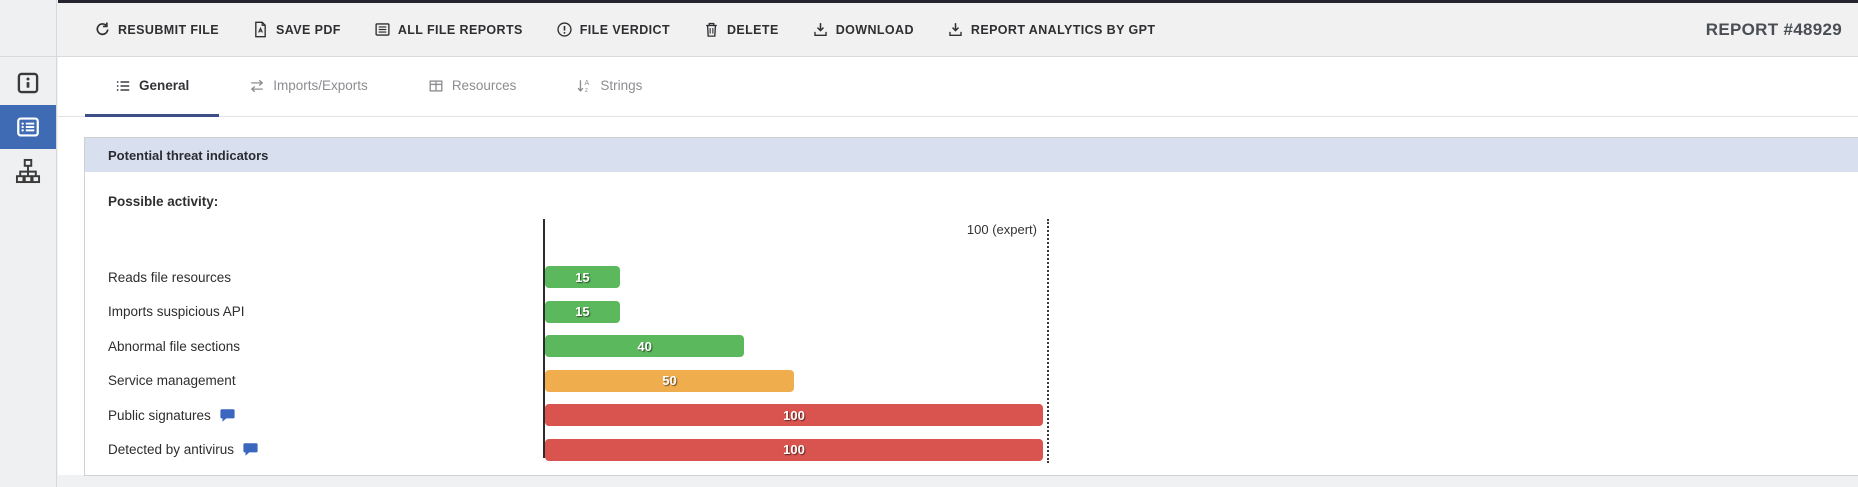 This screenshot has width=1858, height=487. What do you see at coordinates (308, 29) in the screenshot?
I see `save-pdf-label: SAVE PDF` at bounding box center [308, 29].